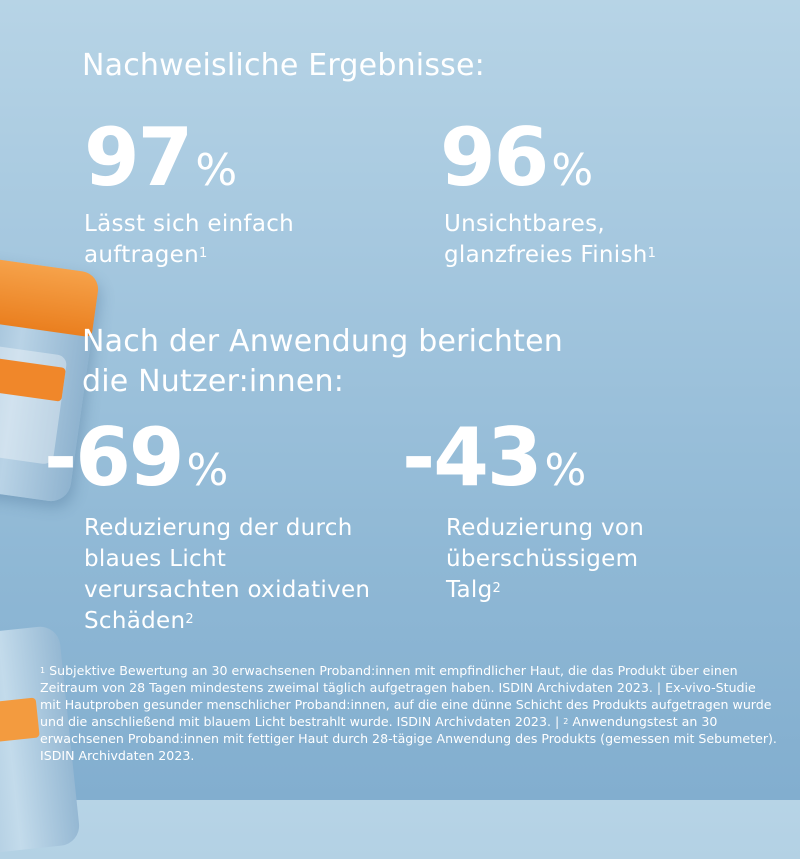 Image resolution: width=800 pixels, height=859 pixels. What do you see at coordinates (494, 157) in the screenshot?
I see `stat-value: 96` at bounding box center [494, 157].